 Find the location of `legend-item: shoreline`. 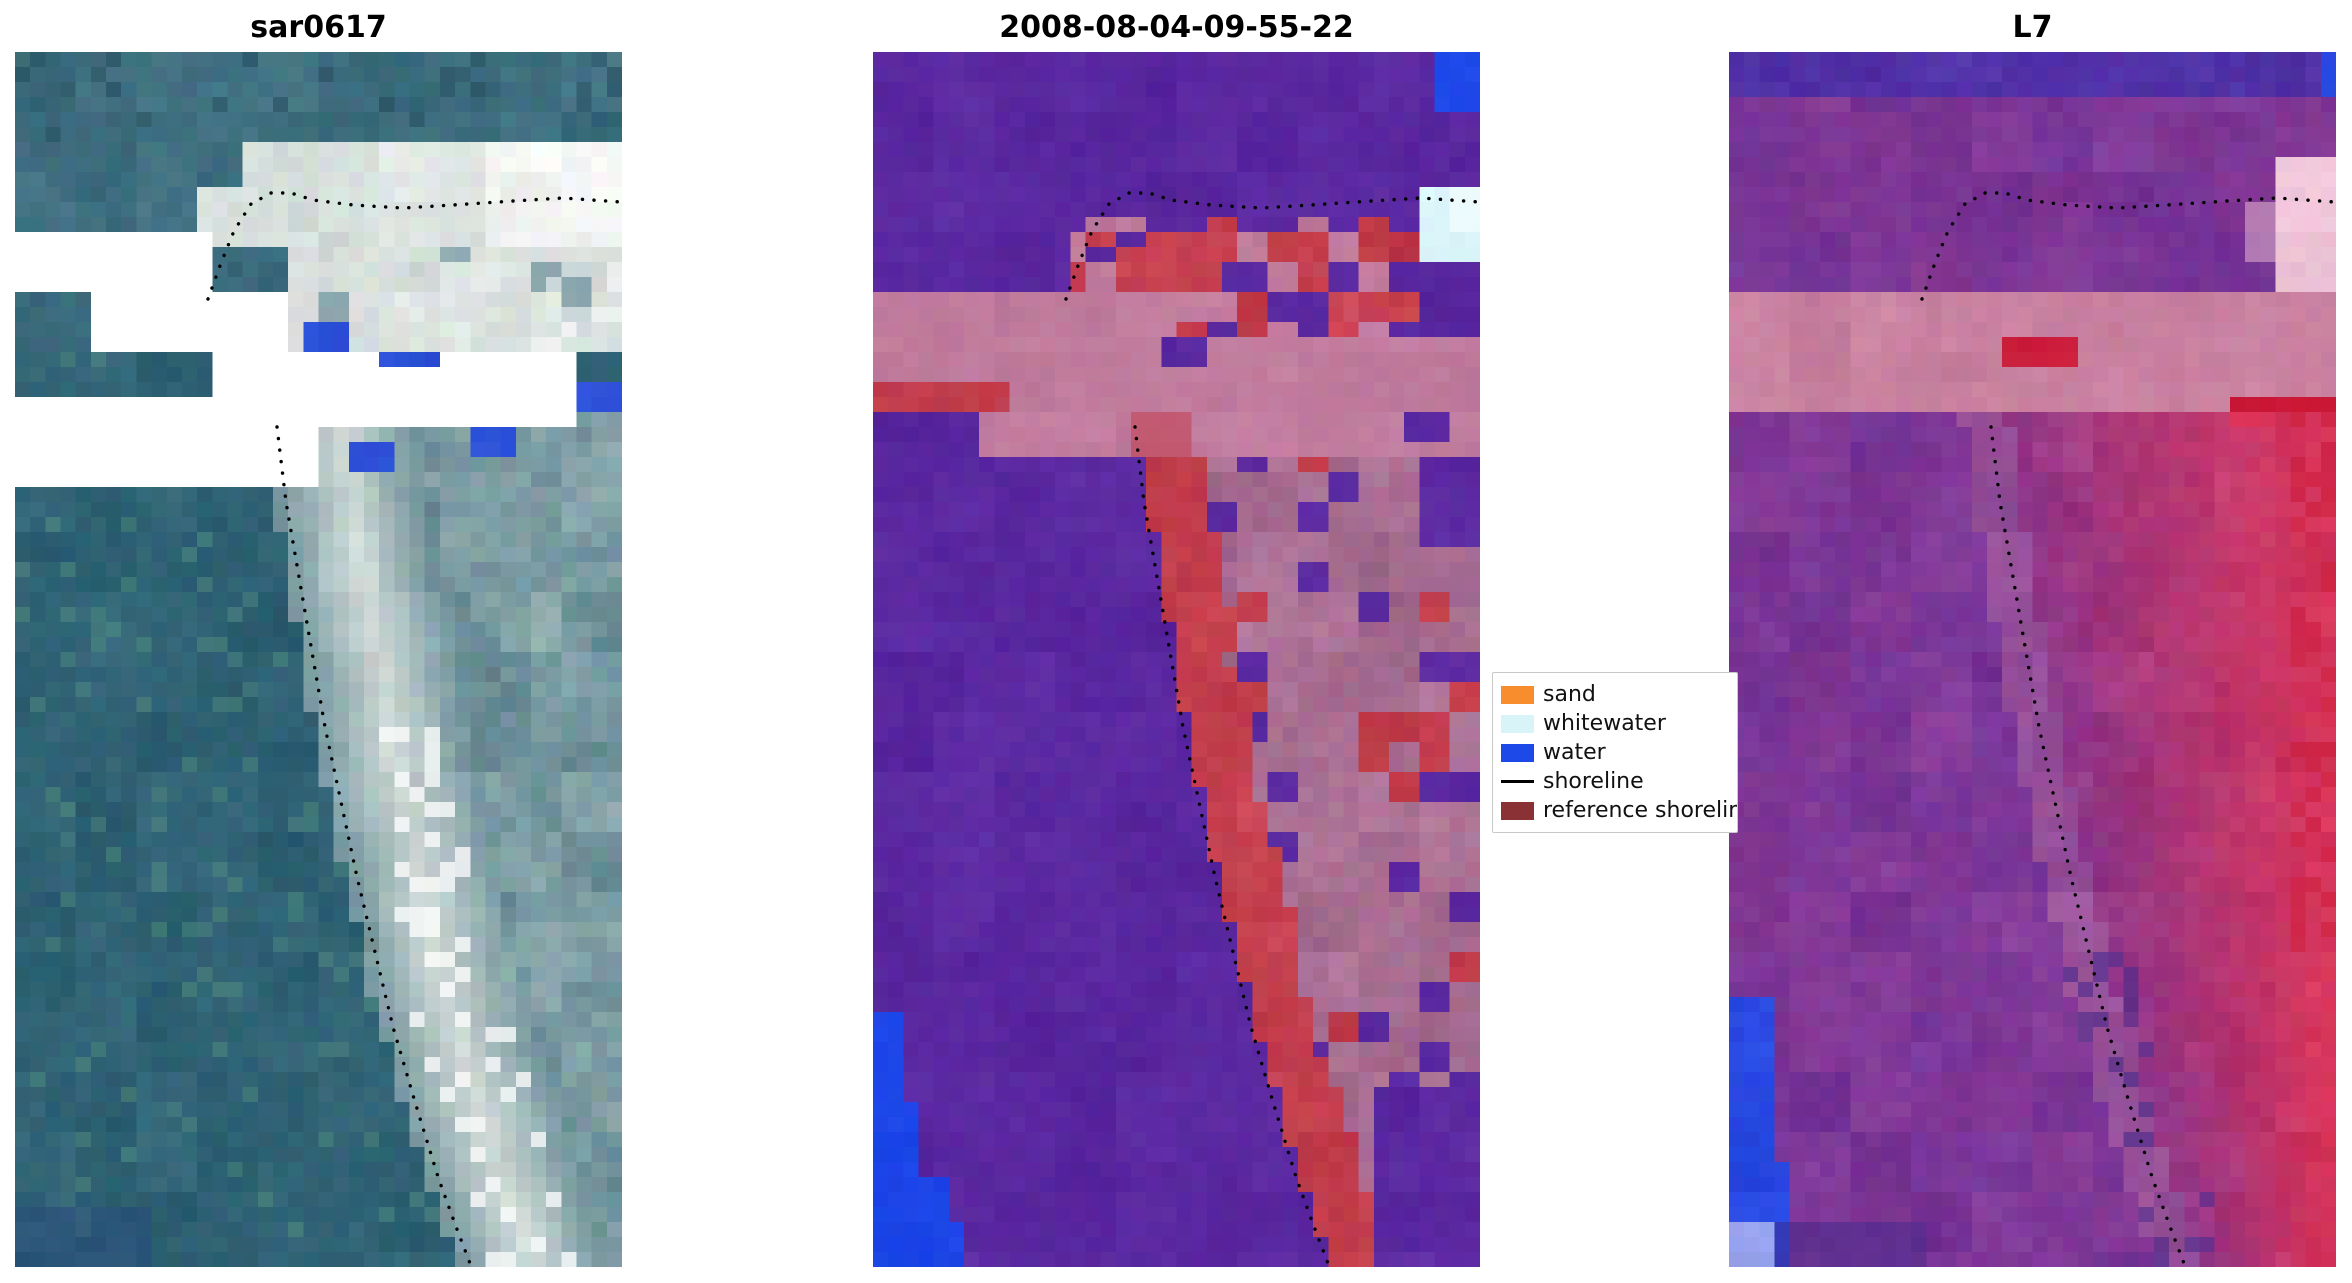

legend-item: shoreline is located at coordinates (1619, 781).